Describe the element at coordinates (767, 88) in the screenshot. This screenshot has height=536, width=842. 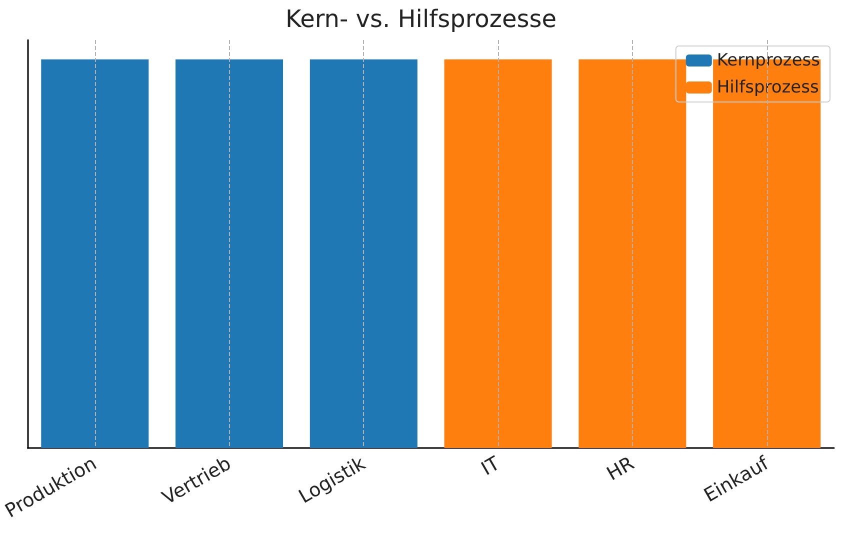
I see `legend-label: Hilfsprozess` at that location.